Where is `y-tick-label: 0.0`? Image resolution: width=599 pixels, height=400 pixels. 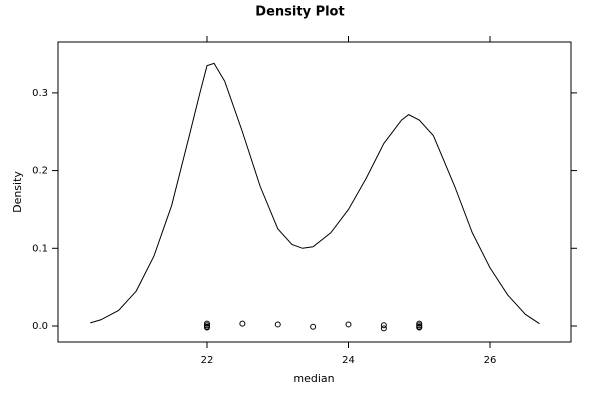 y-tick-label: 0.0 is located at coordinates (40, 326).